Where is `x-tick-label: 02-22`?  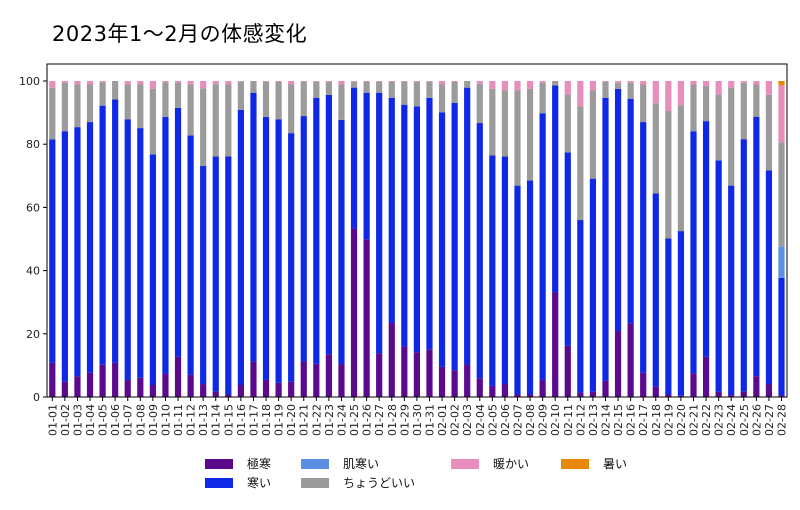
x-tick-label: 02-22 is located at coordinates (706, 420).